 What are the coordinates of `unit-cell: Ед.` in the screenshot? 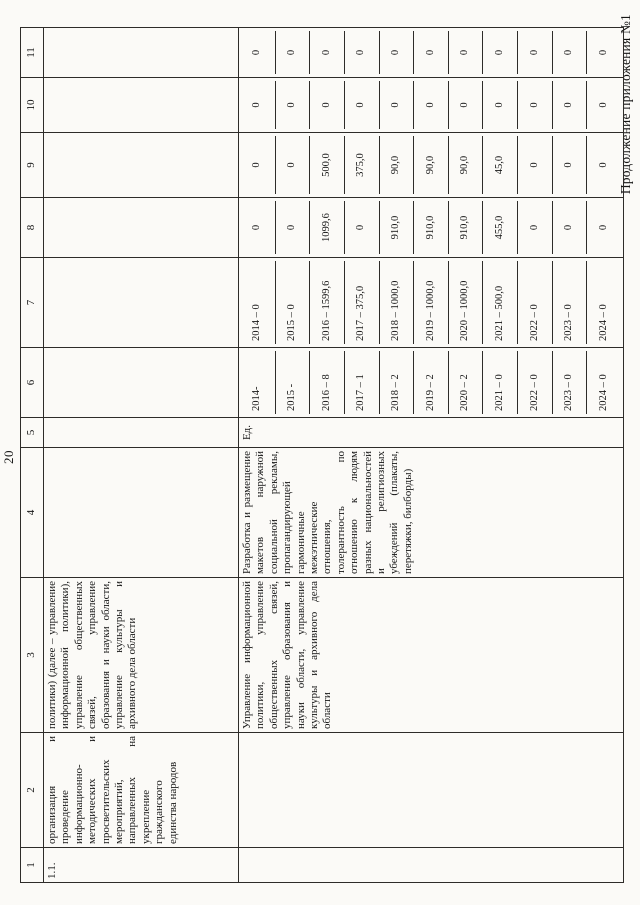 It's located at (431, 432).